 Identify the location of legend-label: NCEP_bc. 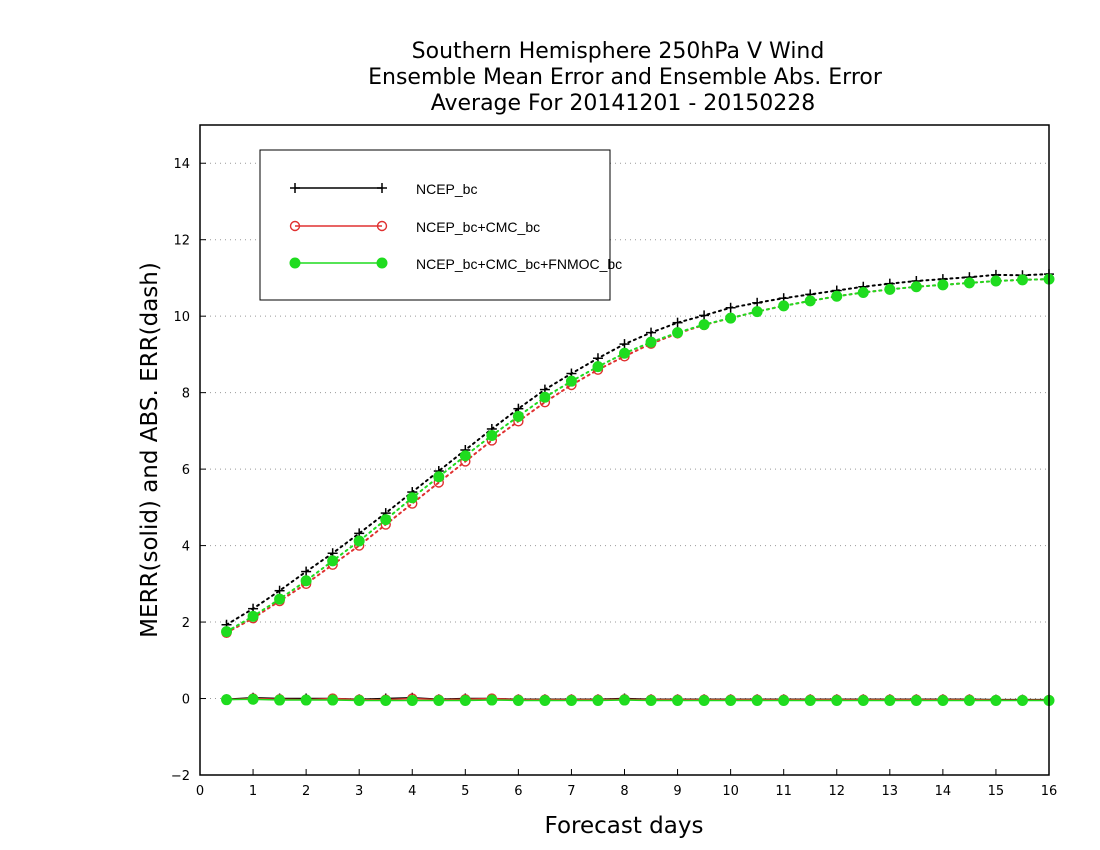
(446, 189).